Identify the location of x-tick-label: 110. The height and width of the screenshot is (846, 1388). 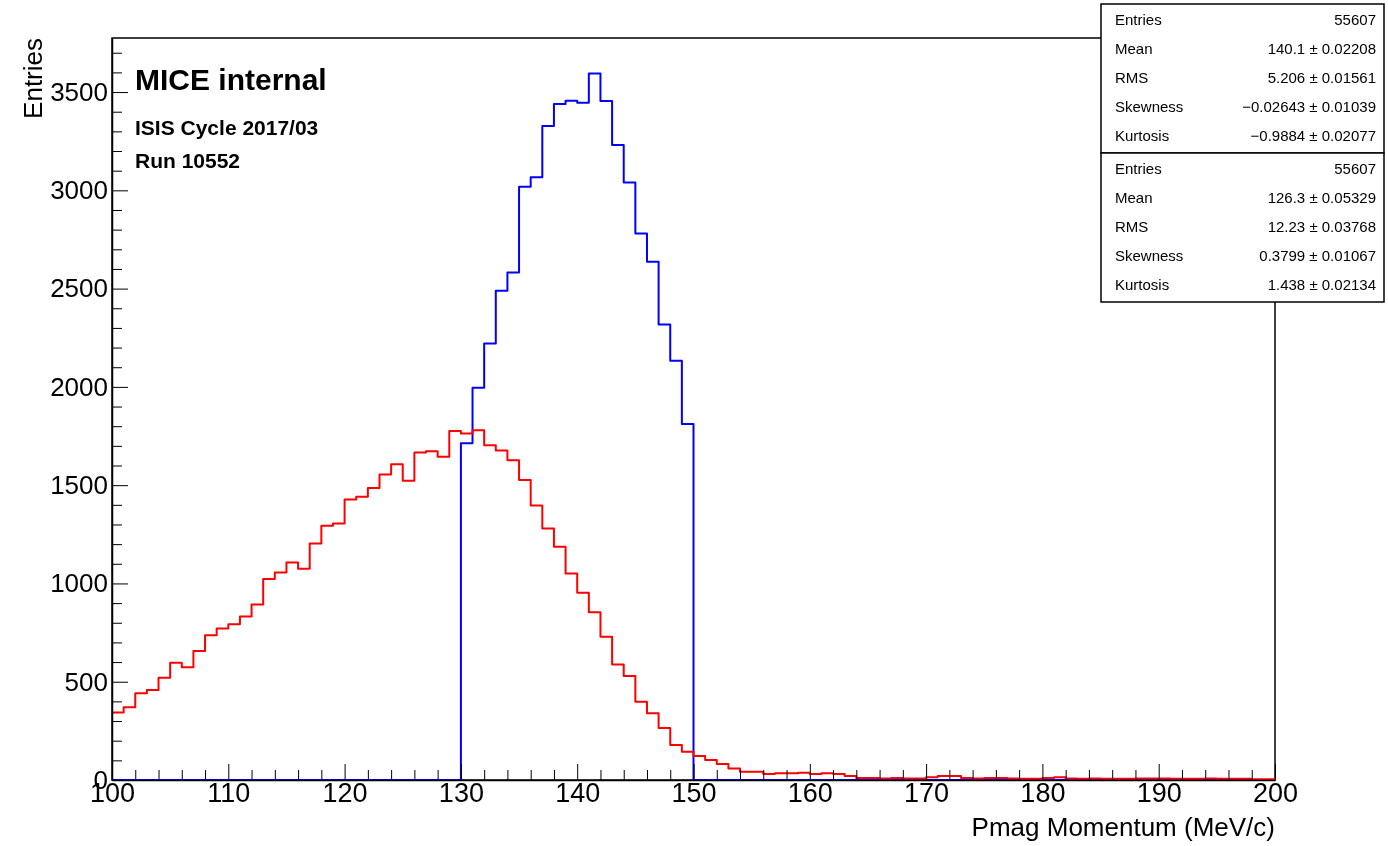
(229, 792).